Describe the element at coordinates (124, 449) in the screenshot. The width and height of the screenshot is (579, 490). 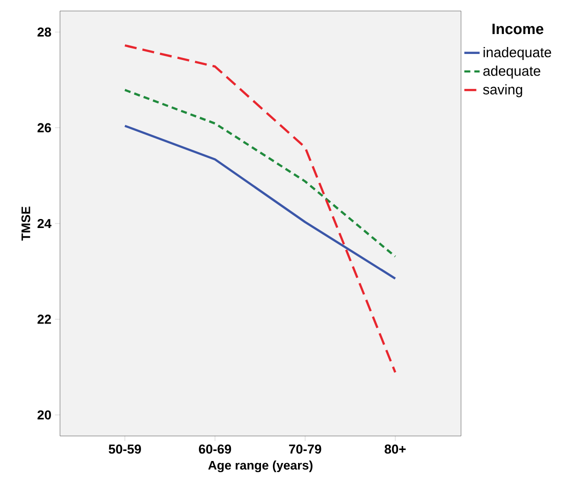
I see `x-tick-label: 50-59` at that location.